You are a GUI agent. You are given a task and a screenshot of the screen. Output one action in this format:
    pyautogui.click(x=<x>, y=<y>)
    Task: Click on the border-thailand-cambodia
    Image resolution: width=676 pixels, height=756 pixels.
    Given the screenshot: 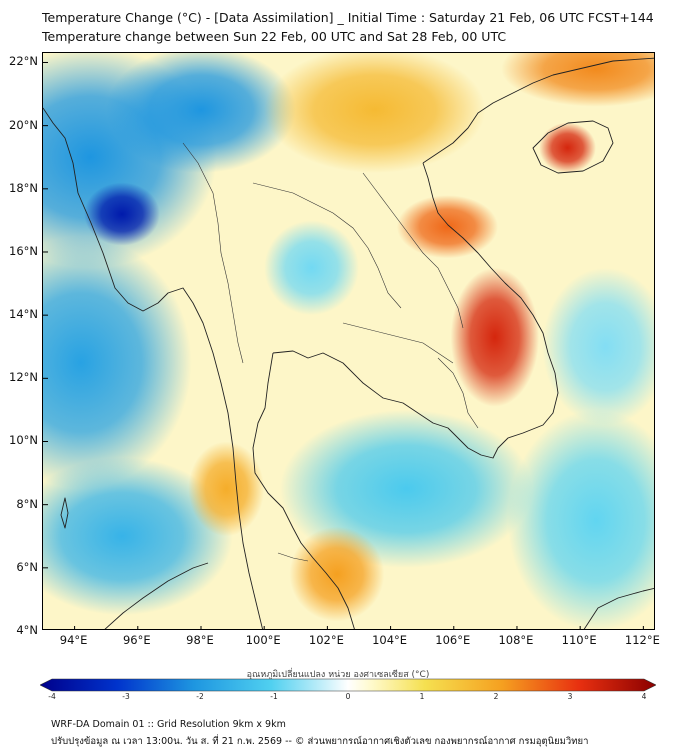 What is the action you would take?
    pyautogui.click(x=398, y=343)
    